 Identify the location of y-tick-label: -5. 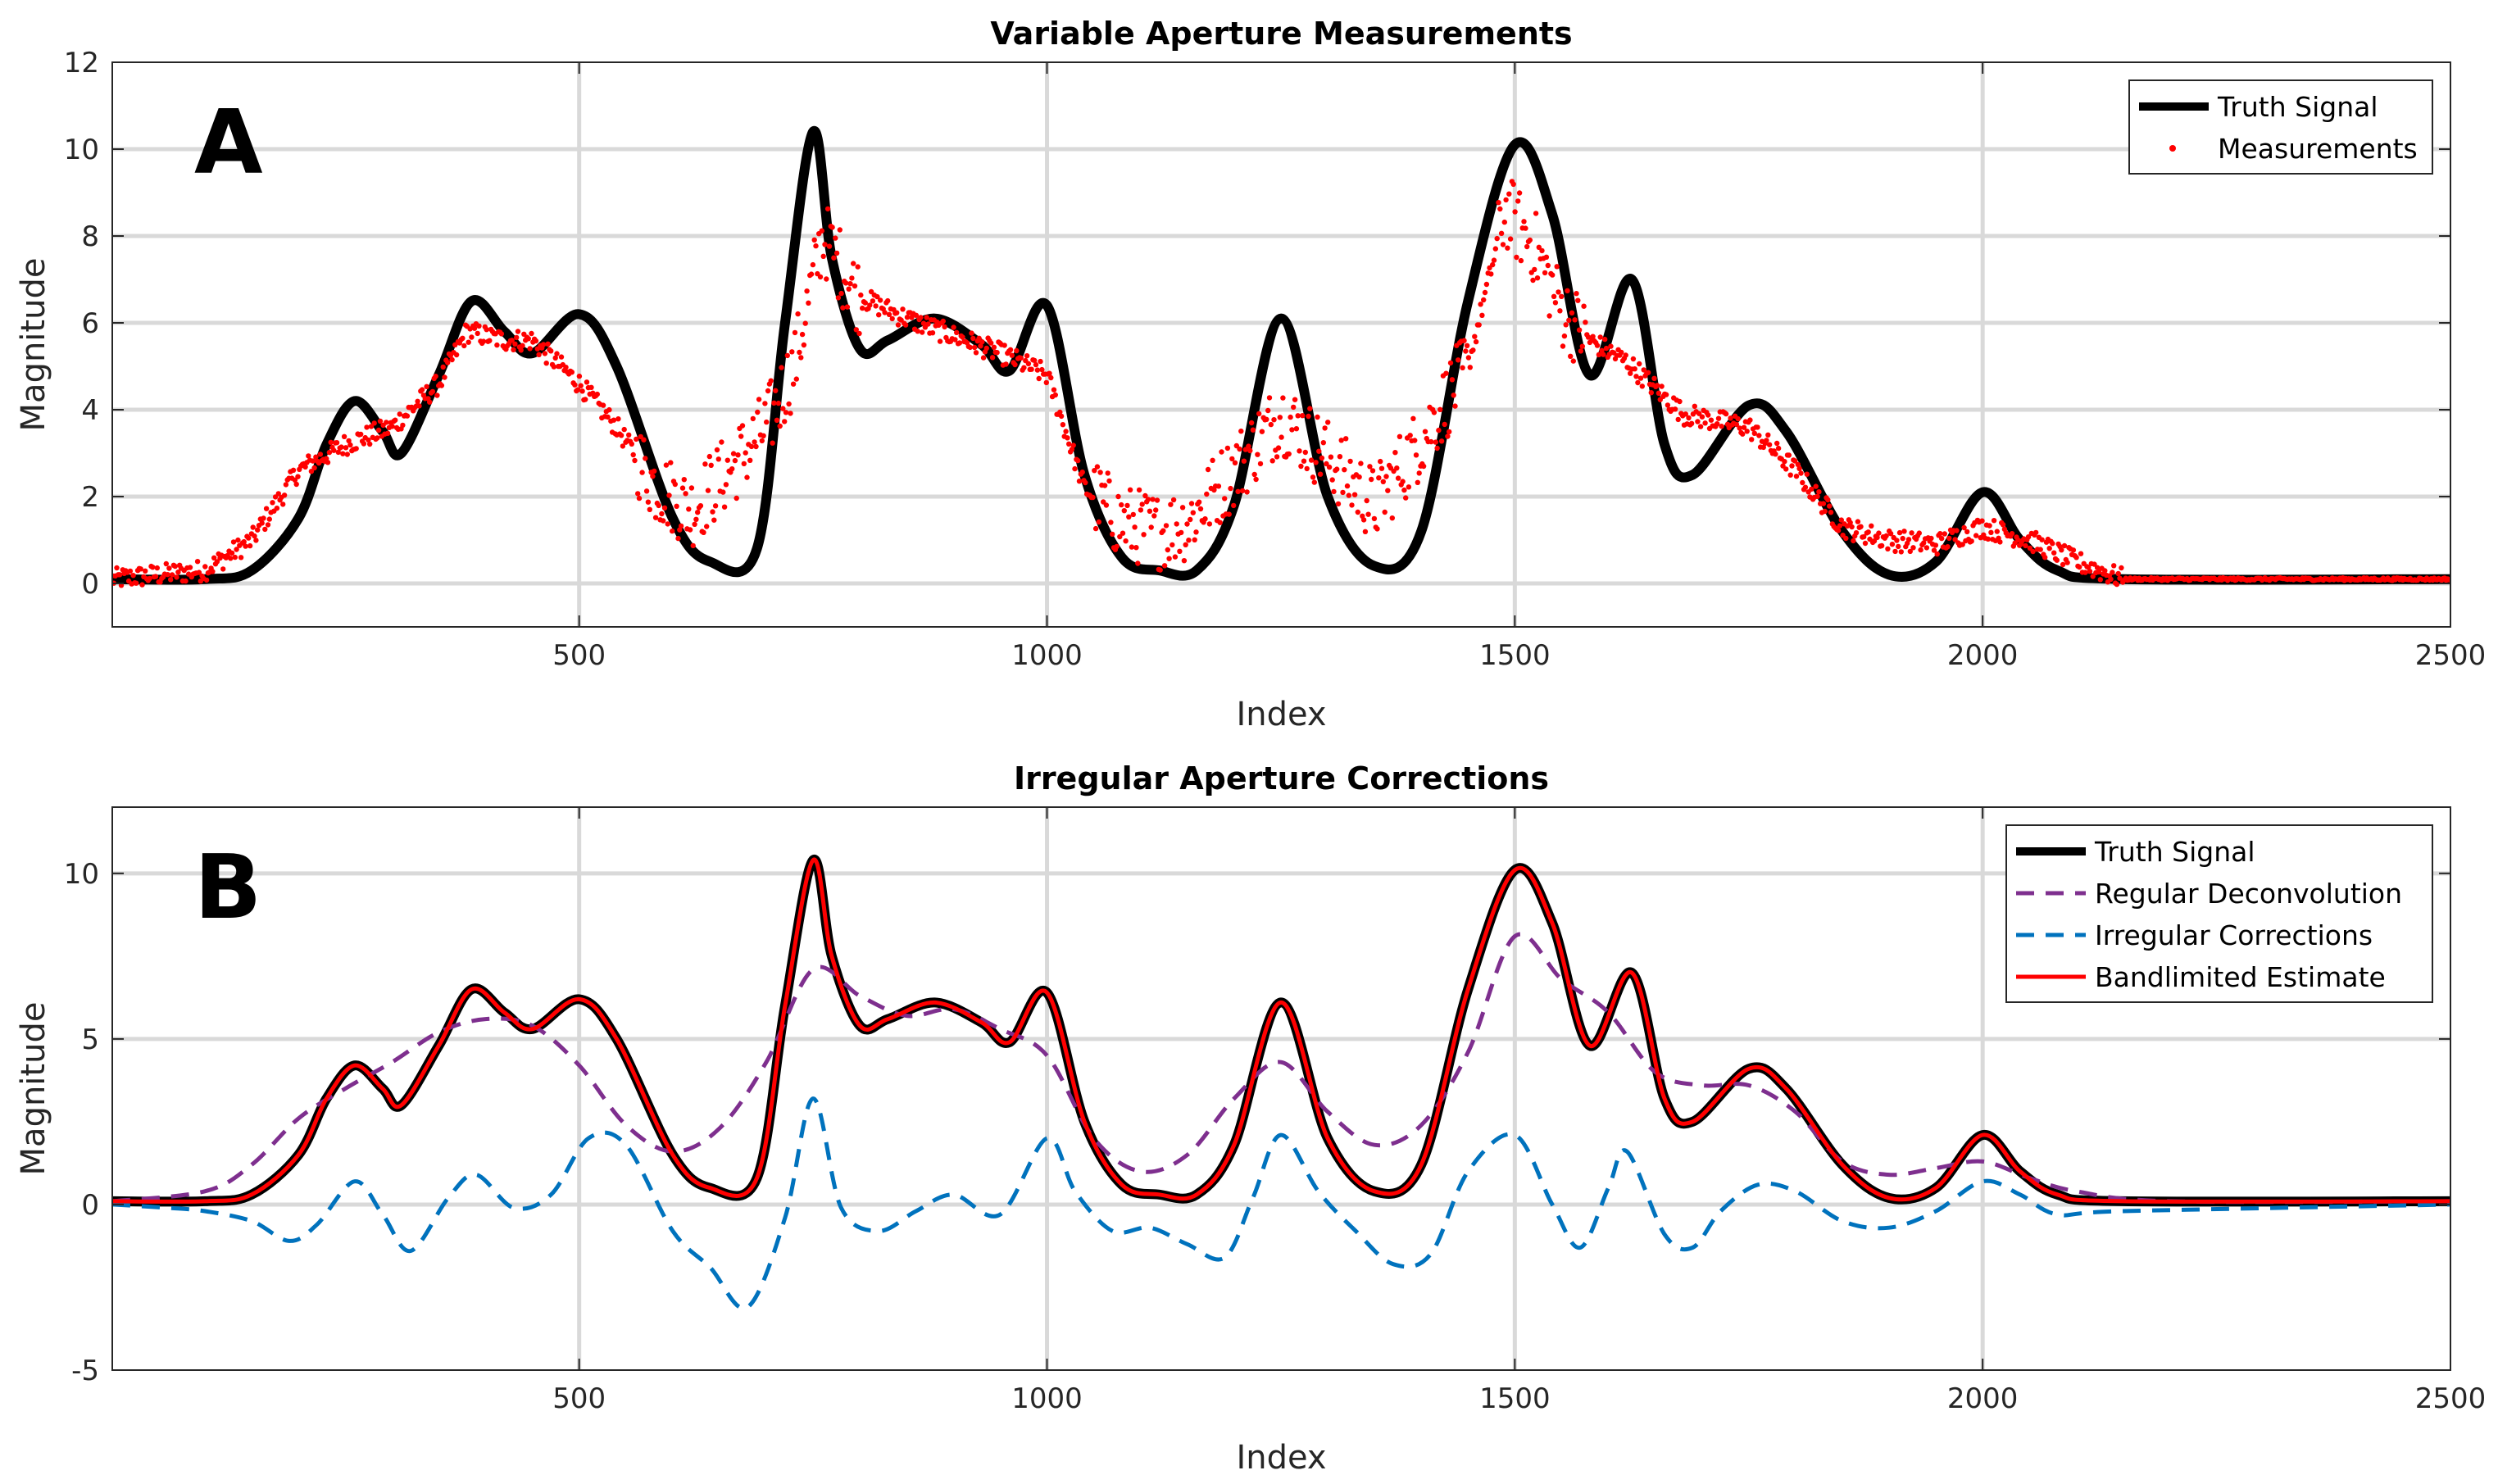
(85, 1371).